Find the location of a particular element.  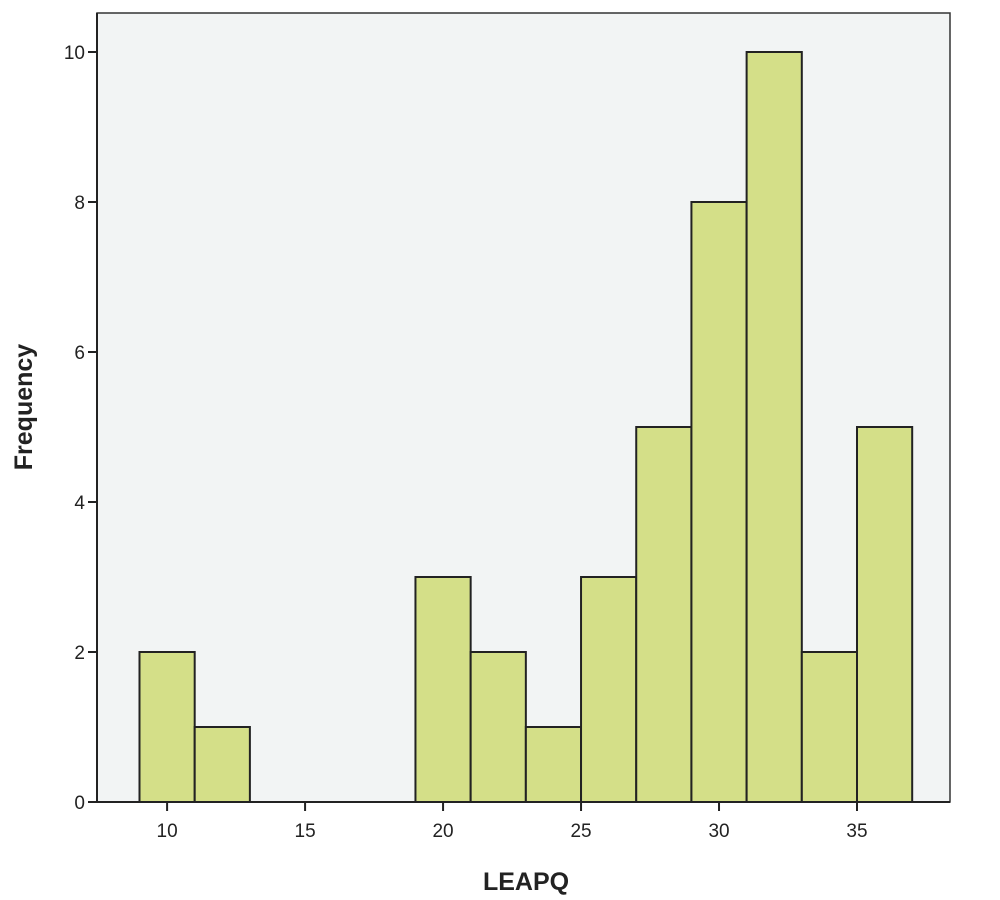

x-tick-label: 35 is located at coordinates (856, 831).